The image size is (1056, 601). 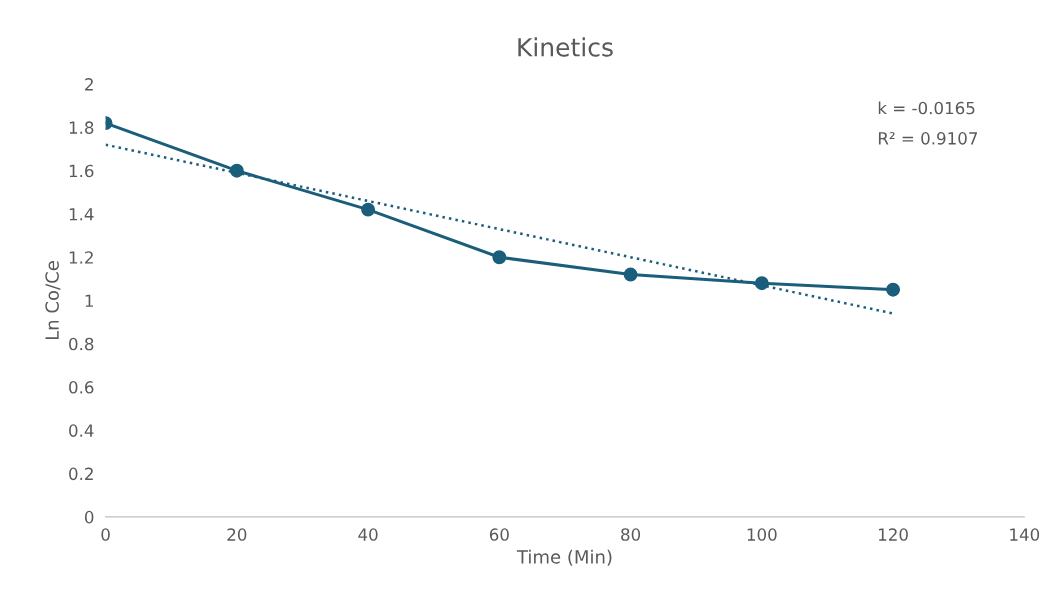 I want to click on annotation: k = -0.0165, so click(x=926, y=108).